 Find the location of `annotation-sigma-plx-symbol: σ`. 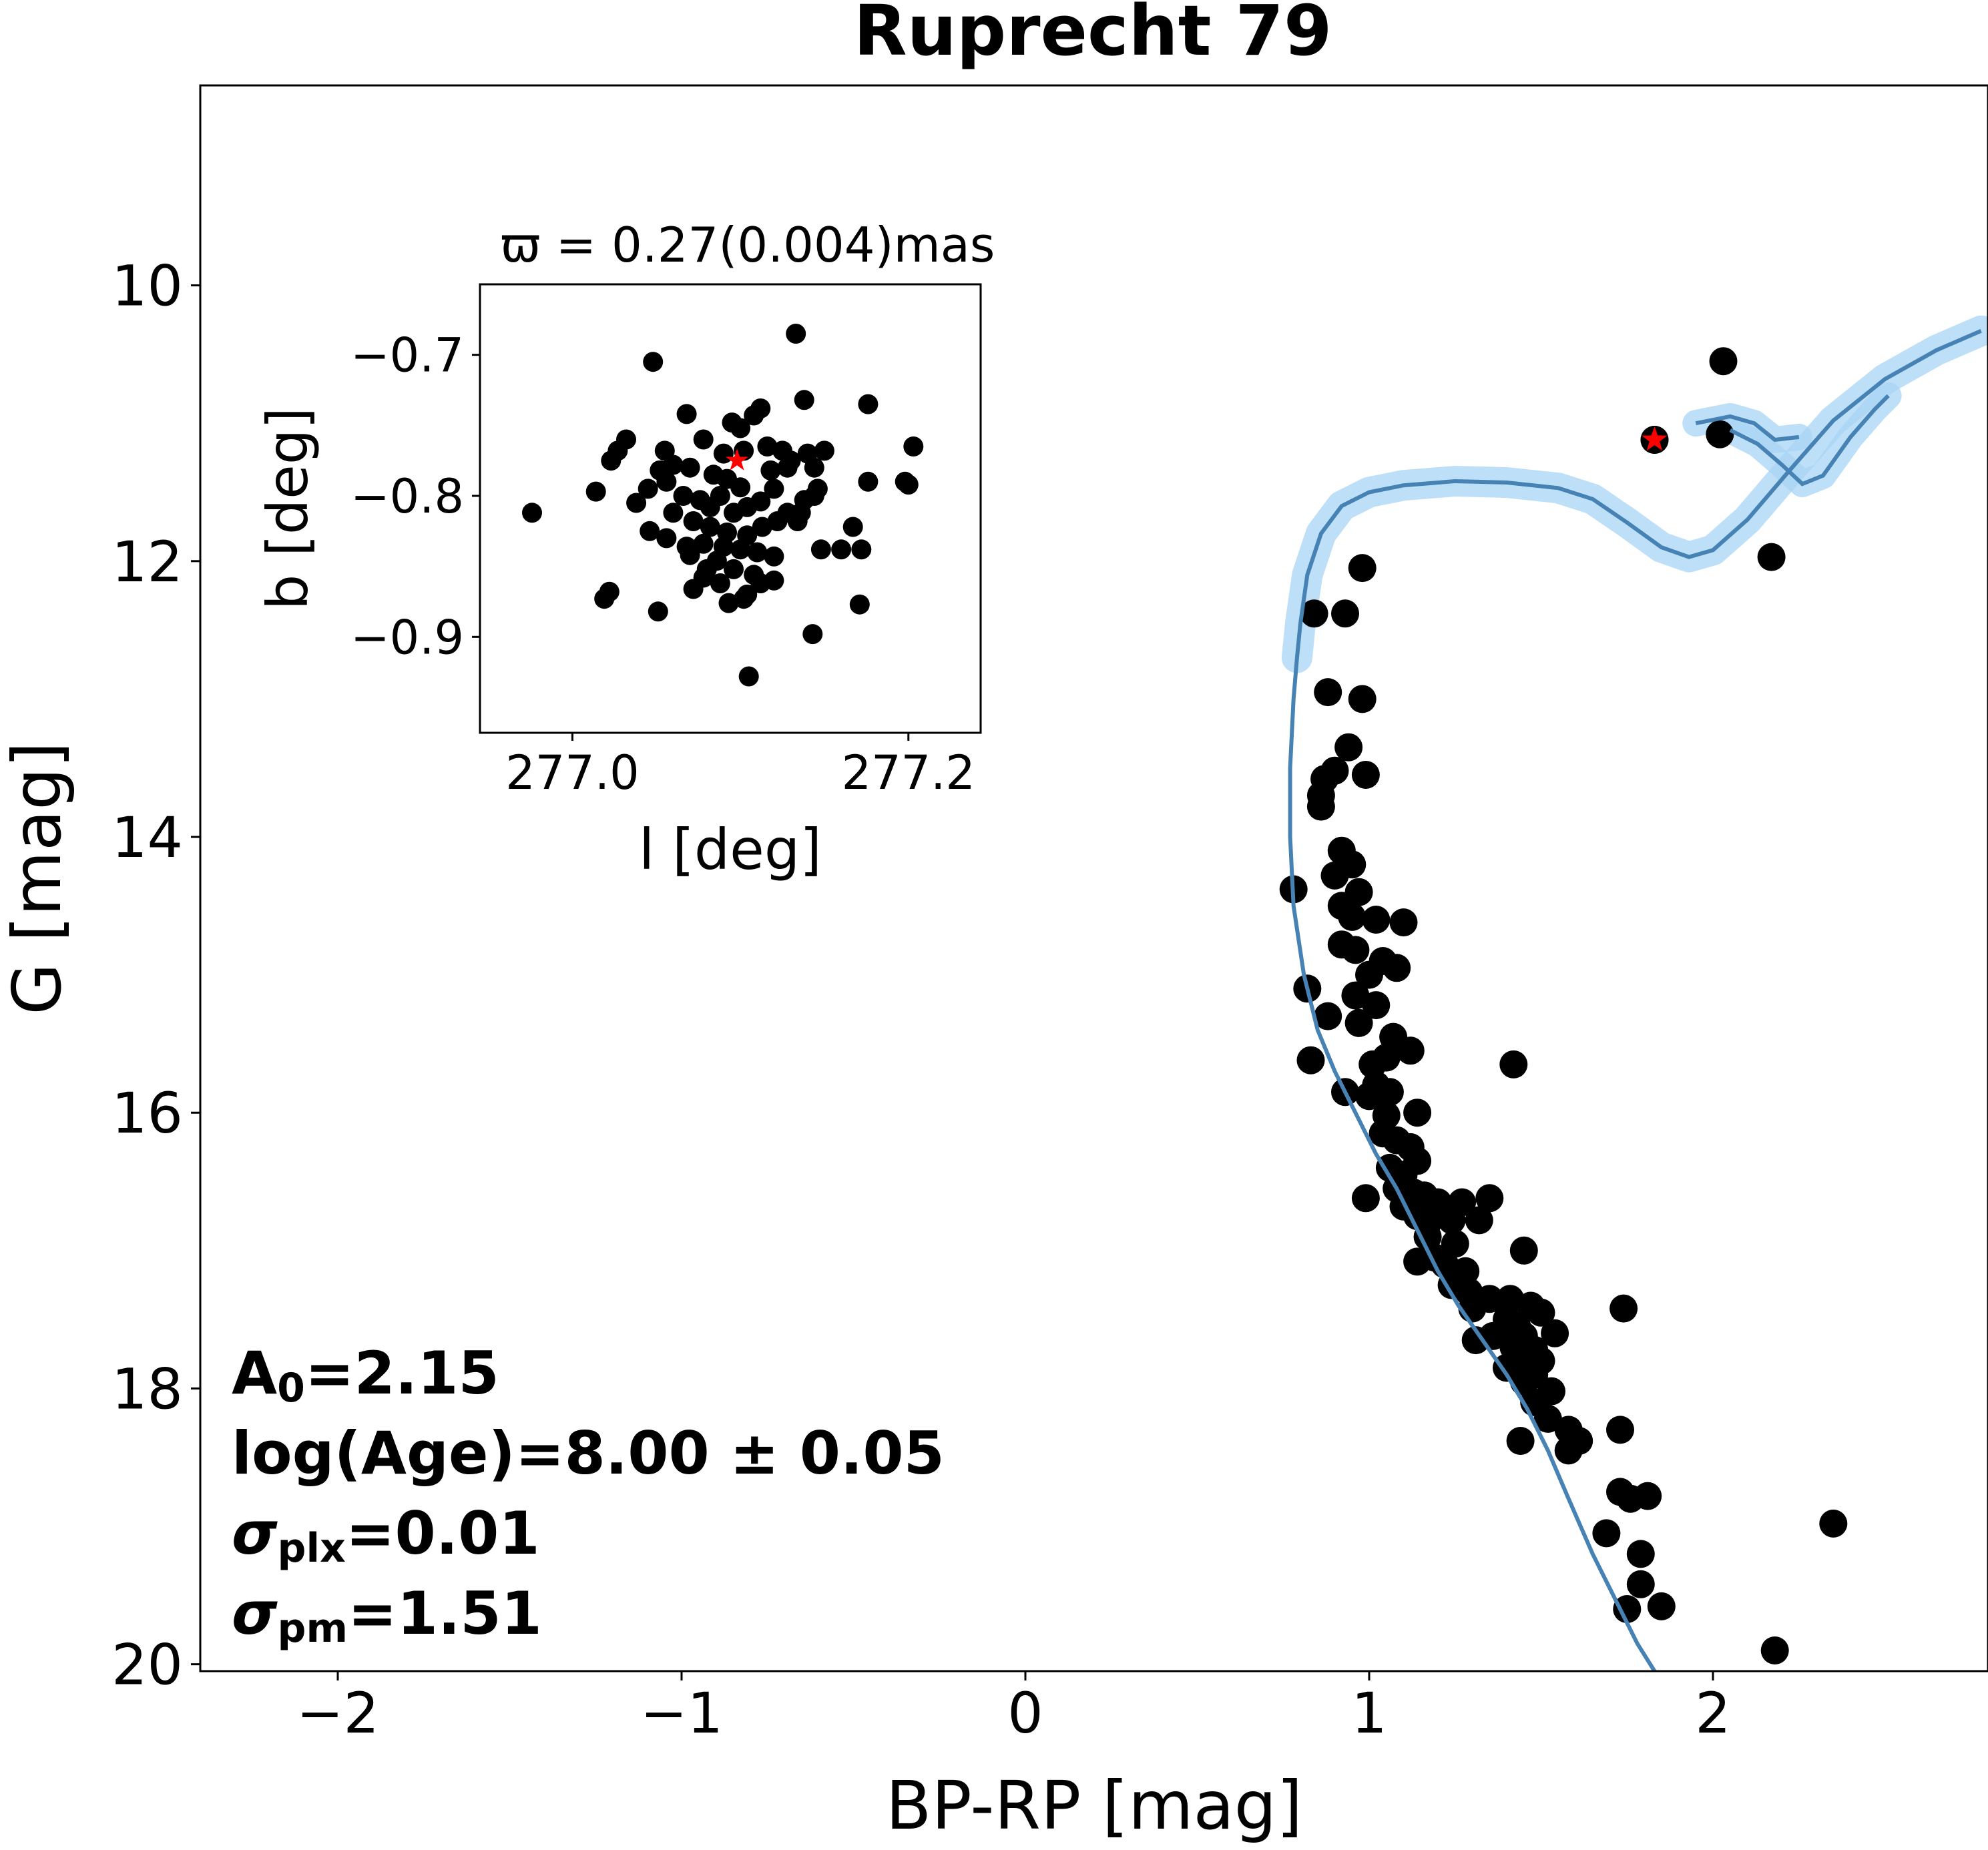

annotation-sigma-plx-symbol: σ is located at coordinates (255, 1534).